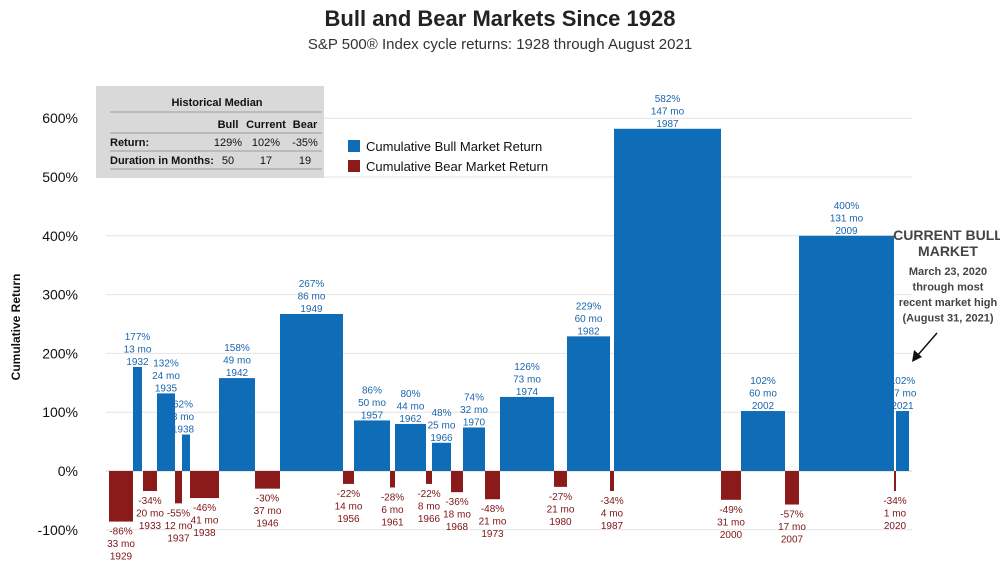 The width and height of the screenshot is (1000, 570). What do you see at coordinates (372, 445) in the screenshot?
I see `bull-bar-1957` at bounding box center [372, 445].